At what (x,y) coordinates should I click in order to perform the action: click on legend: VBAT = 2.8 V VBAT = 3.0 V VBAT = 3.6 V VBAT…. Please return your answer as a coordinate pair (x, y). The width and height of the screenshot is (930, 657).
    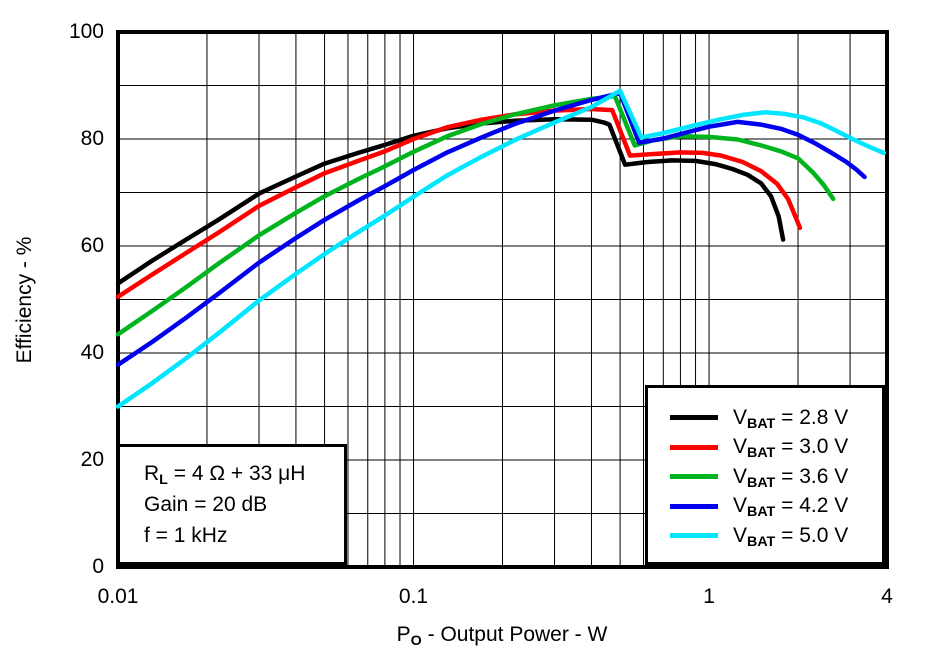
    Looking at the image, I should click on (765, 475).